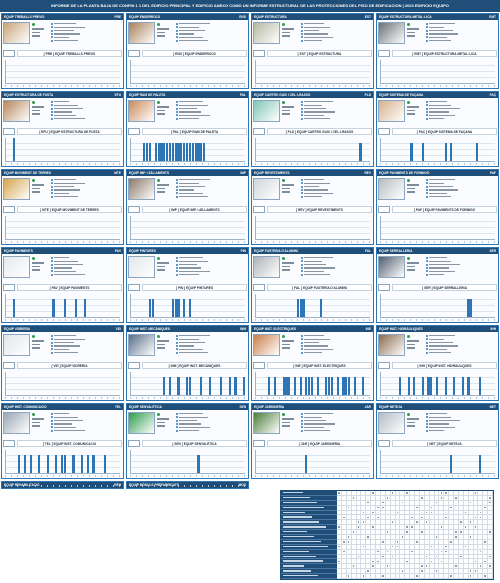 This screenshot has height=583, width=500. I want to click on panel-title: EQUIP MOVIMENT DE TERRES, so click(28, 173).